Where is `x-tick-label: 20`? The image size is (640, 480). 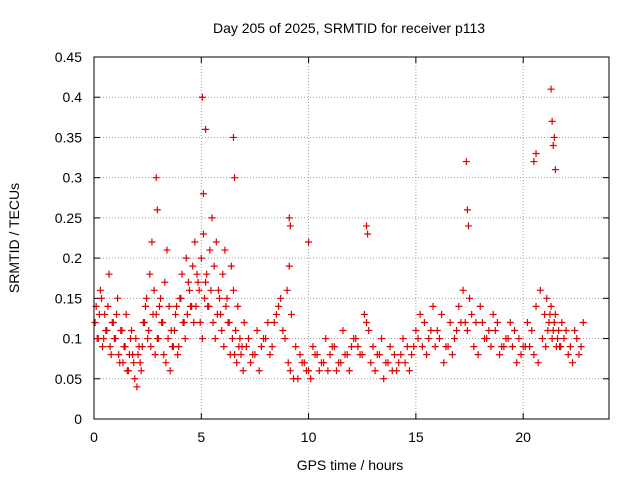
x-tick-label: 20 is located at coordinates (523, 437).